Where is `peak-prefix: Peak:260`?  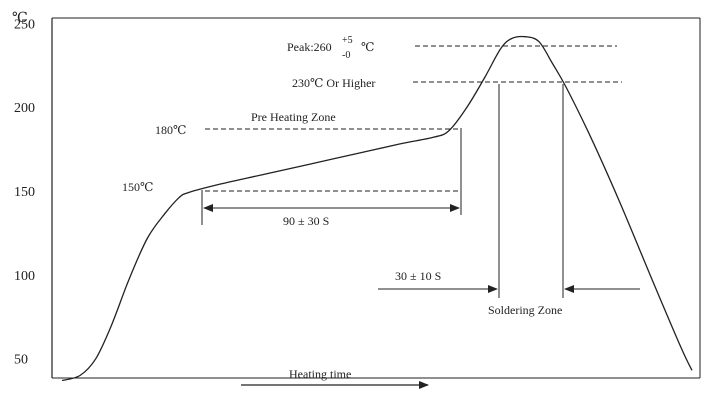
peak-prefix: Peak:260 is located at coordinates (309, 47).